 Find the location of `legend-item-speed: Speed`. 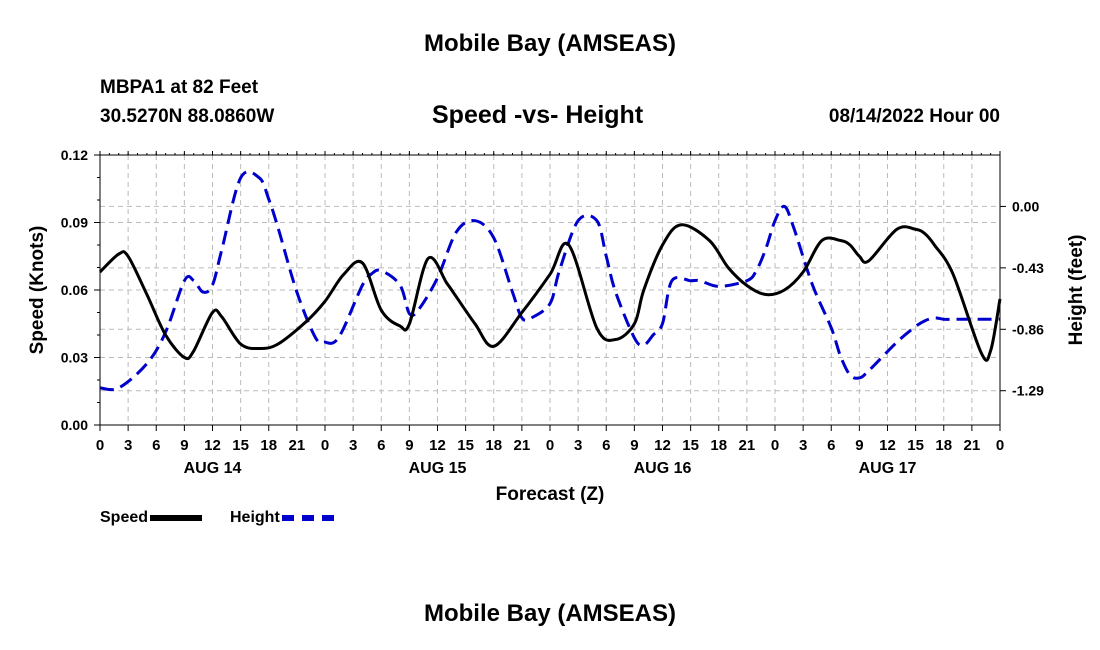

legend-item-speed: Speed is located at coordinates (151, 518).